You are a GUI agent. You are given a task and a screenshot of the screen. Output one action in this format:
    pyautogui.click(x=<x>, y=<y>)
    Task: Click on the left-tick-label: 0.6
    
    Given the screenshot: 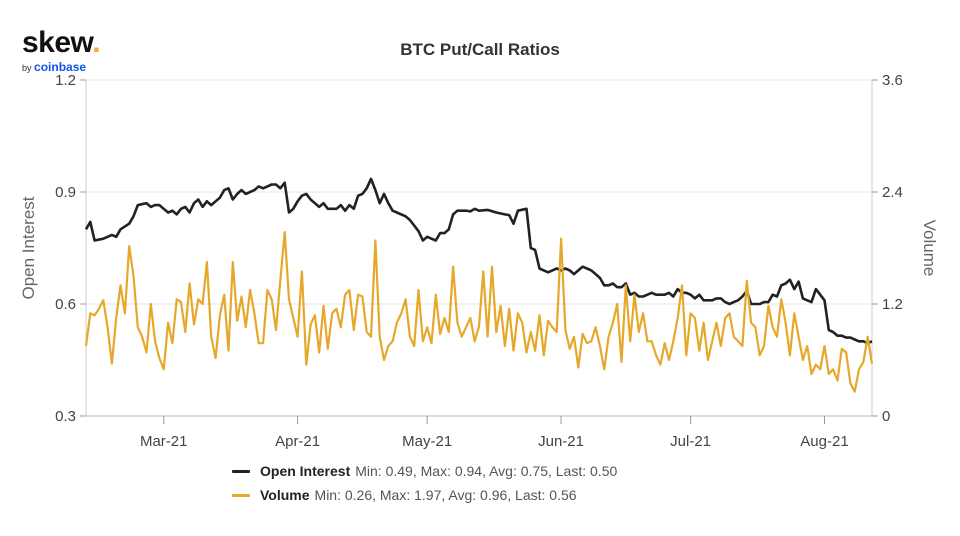 What is the action you would take?
    pyautogui.click(x=65, y=304)
    